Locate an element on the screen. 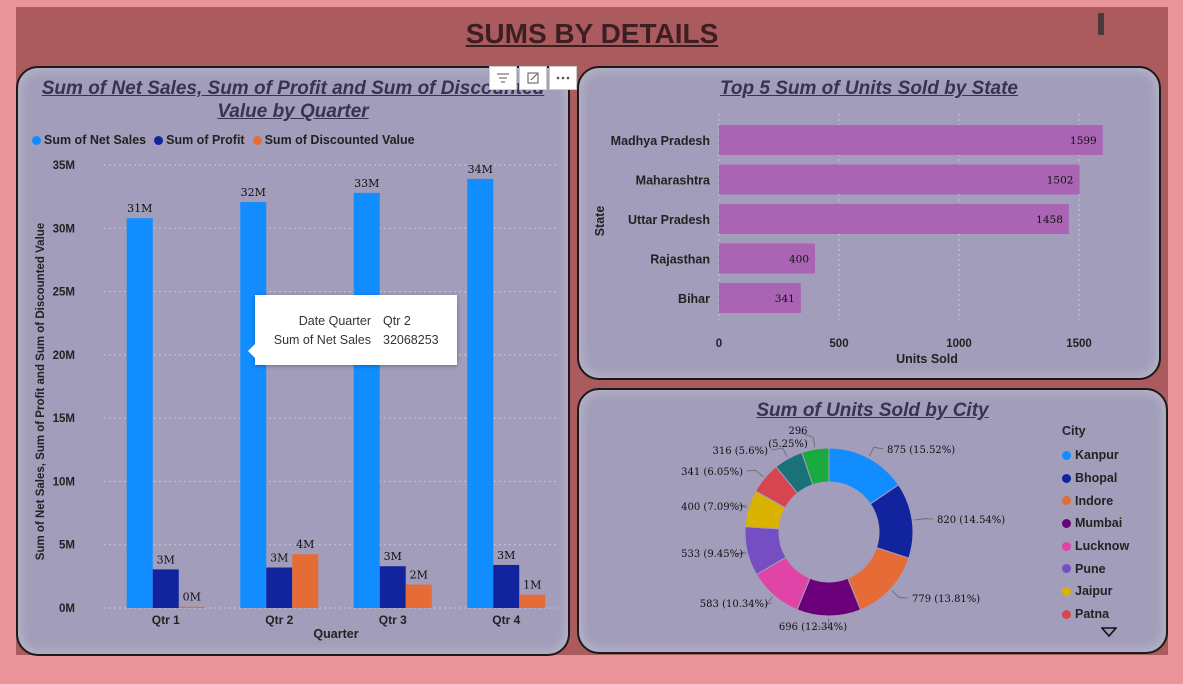 The width and height of the screenshot is (1183, 684). data-label: 34M is located at coordinates (480, 169).